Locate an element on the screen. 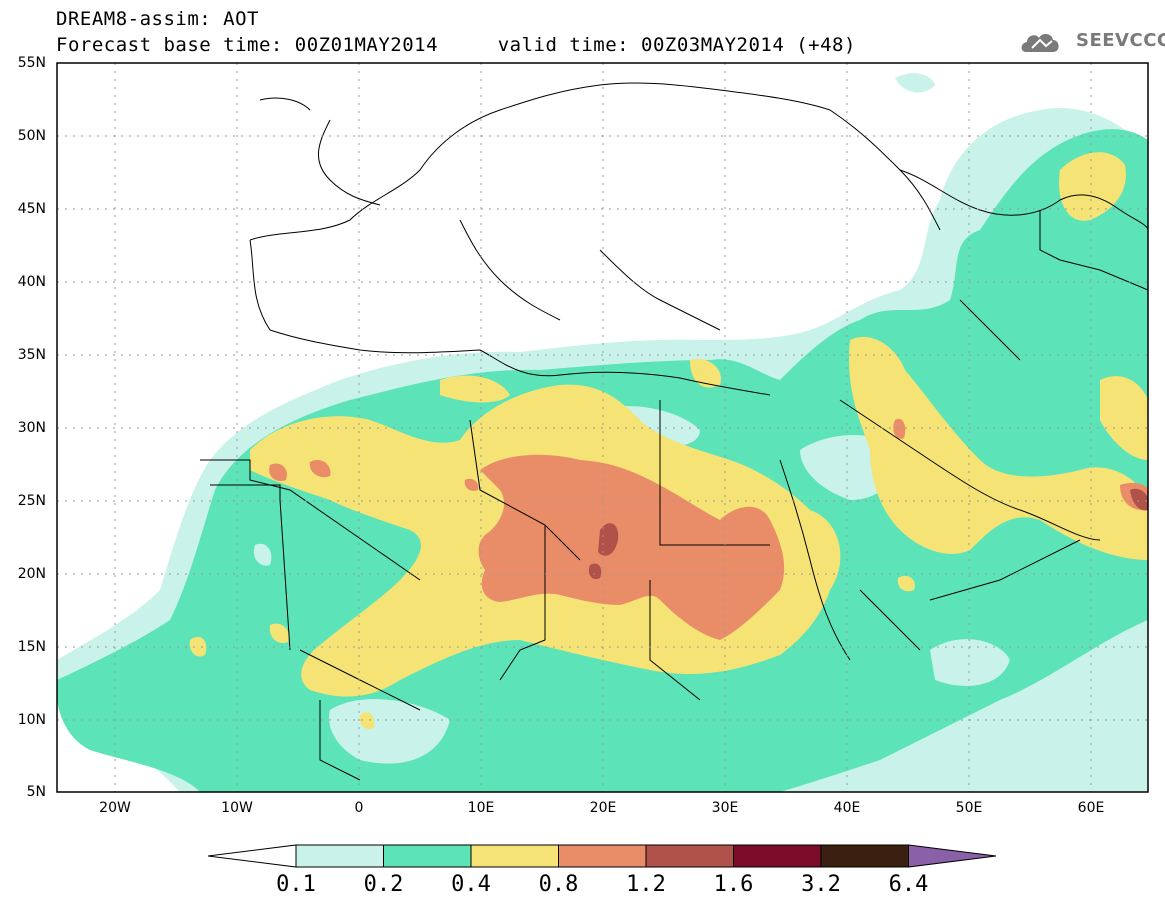 The height and width of the screenshot is (905, 1165). colorbar-label: 1.6 is located at coordinates (733, 884).